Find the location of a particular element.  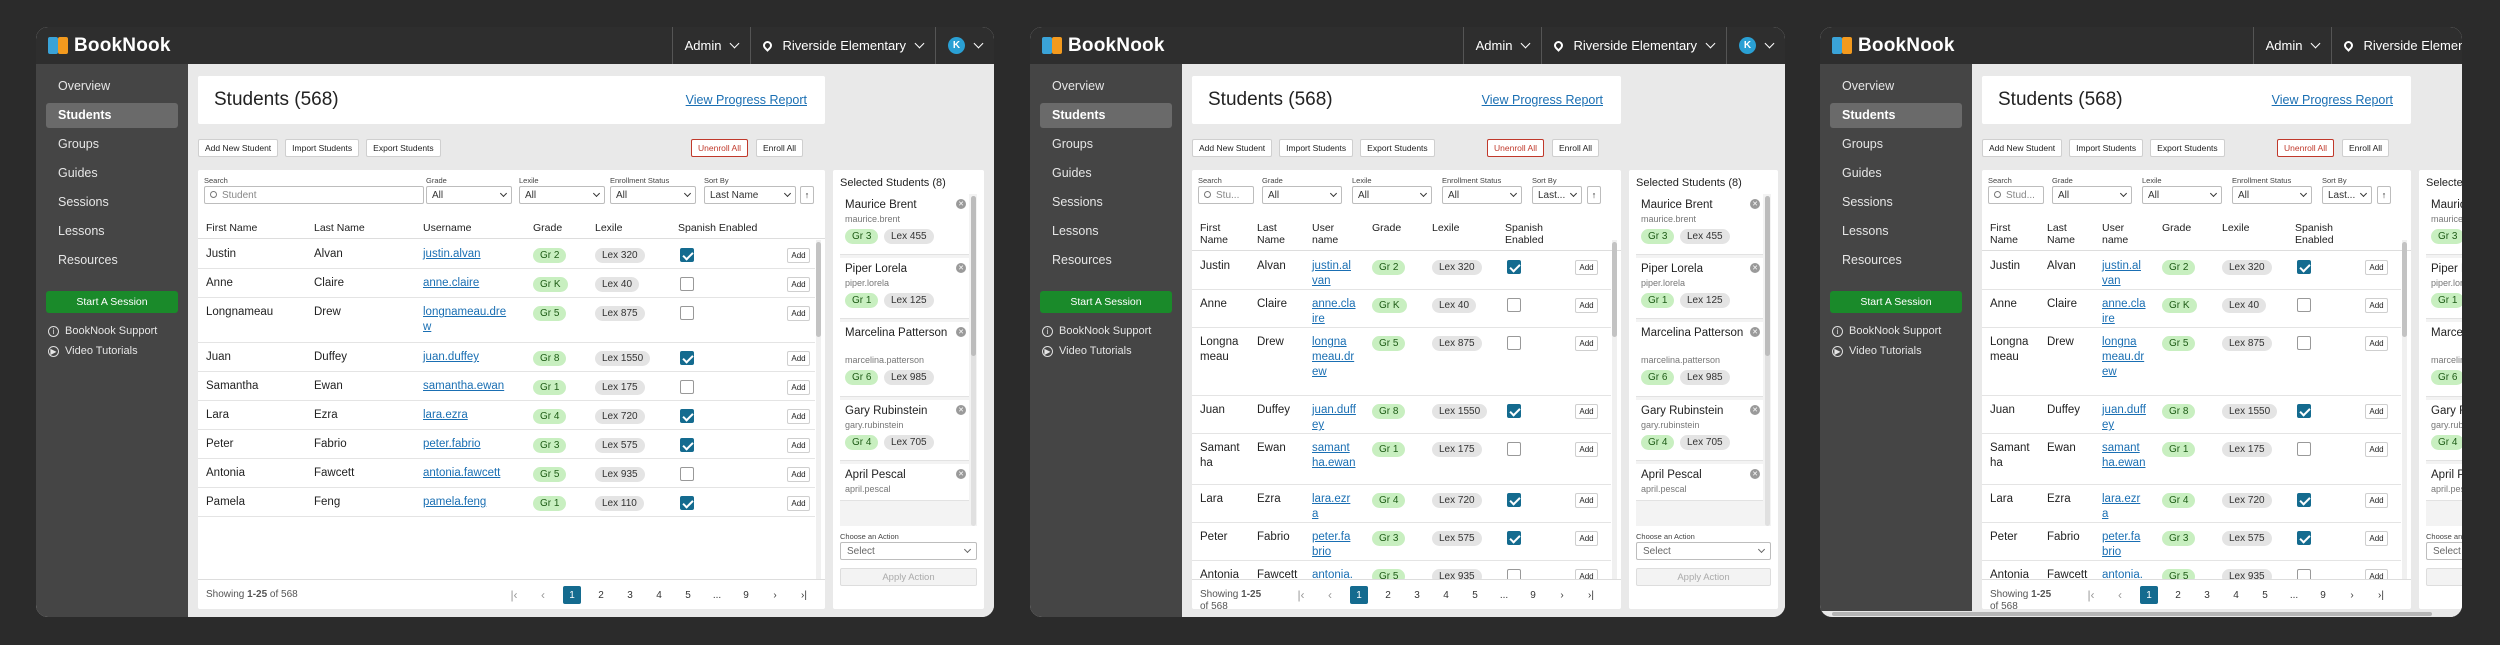

column-username: User name is located at coordinates (2115, 234).